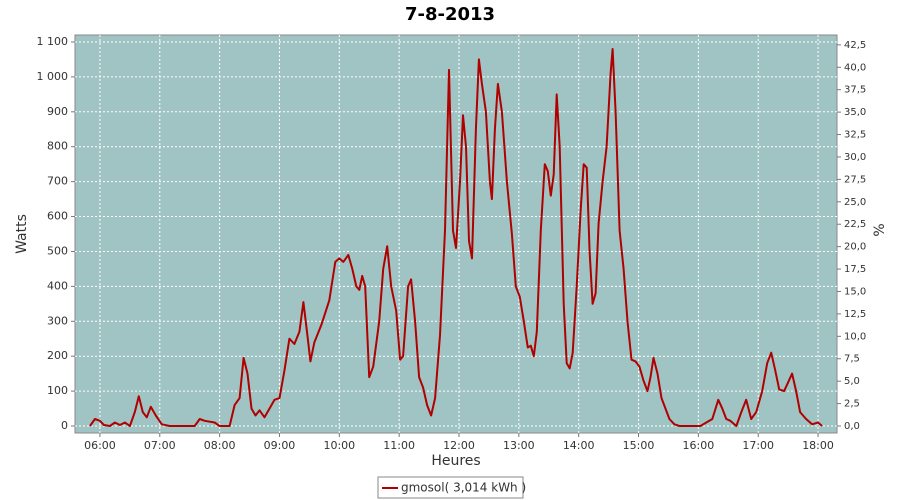 This screenshot has height=500, width=900. What do you see at coordinates (855, 224) in the screenshot?
I see `y2-tick-label: 22,5` at bounding box center [855, 224].